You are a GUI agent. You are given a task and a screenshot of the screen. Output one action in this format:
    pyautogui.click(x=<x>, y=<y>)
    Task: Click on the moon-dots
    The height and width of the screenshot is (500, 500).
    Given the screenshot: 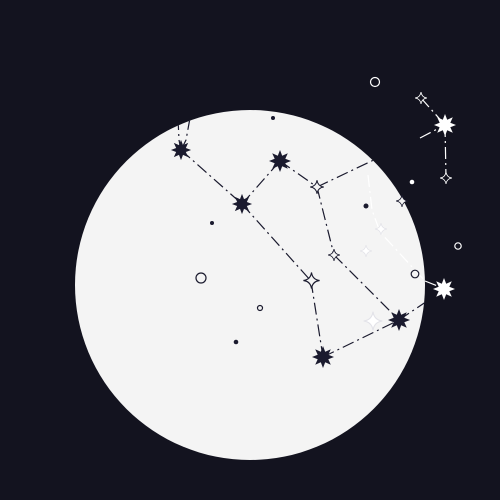 What is the action you would take?
    pyautogui.click(x=289, y=230)
    